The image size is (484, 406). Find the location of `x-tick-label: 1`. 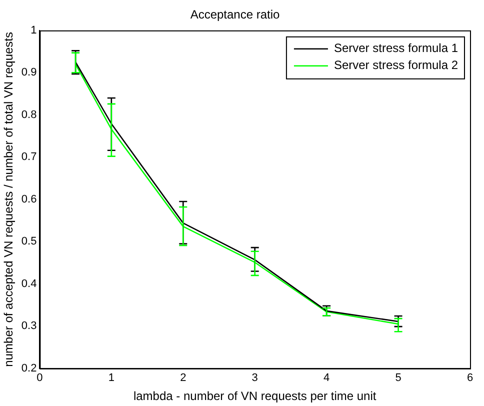

x-tick-label: 1 is located at coordinates (111, 378).